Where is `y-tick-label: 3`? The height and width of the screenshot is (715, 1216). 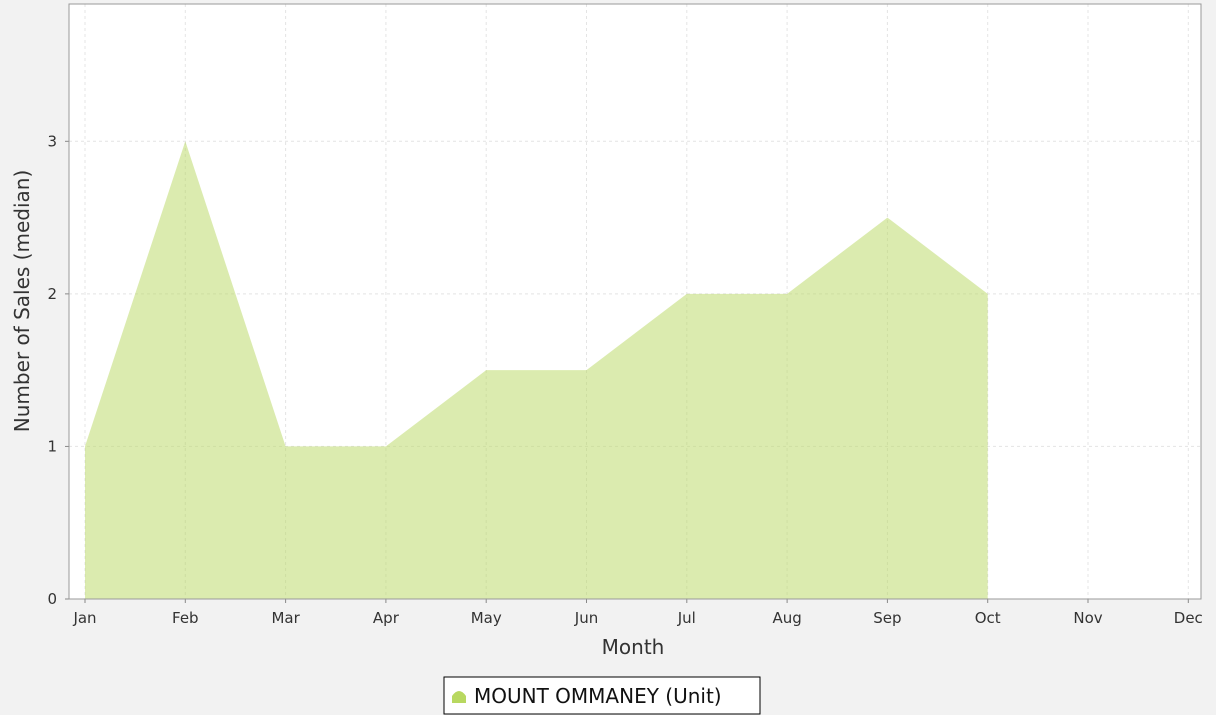
y-tick-label: 3 is located at coordinates (52, 141).